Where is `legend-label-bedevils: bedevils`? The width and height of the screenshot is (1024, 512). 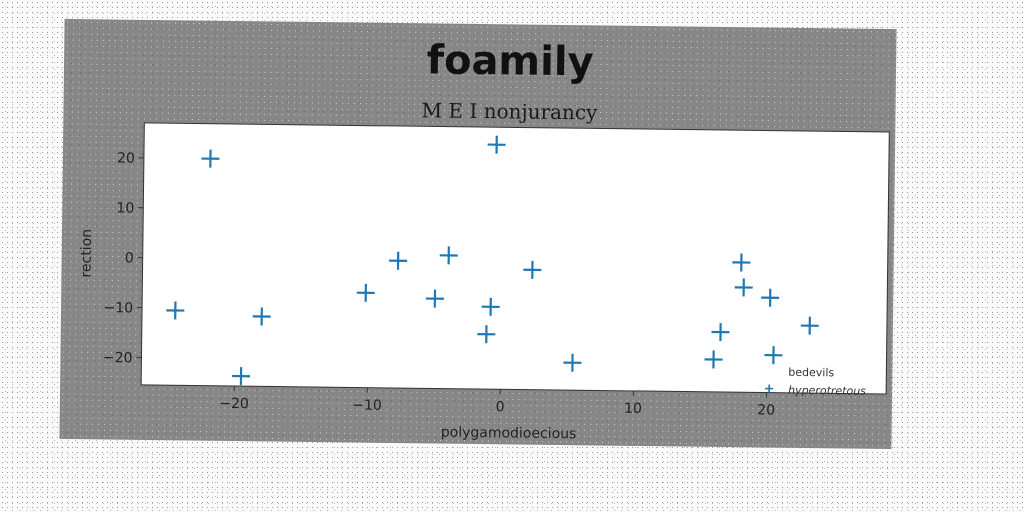
legend-label-bedevils: bedevils is located at coordinates (811, 373).